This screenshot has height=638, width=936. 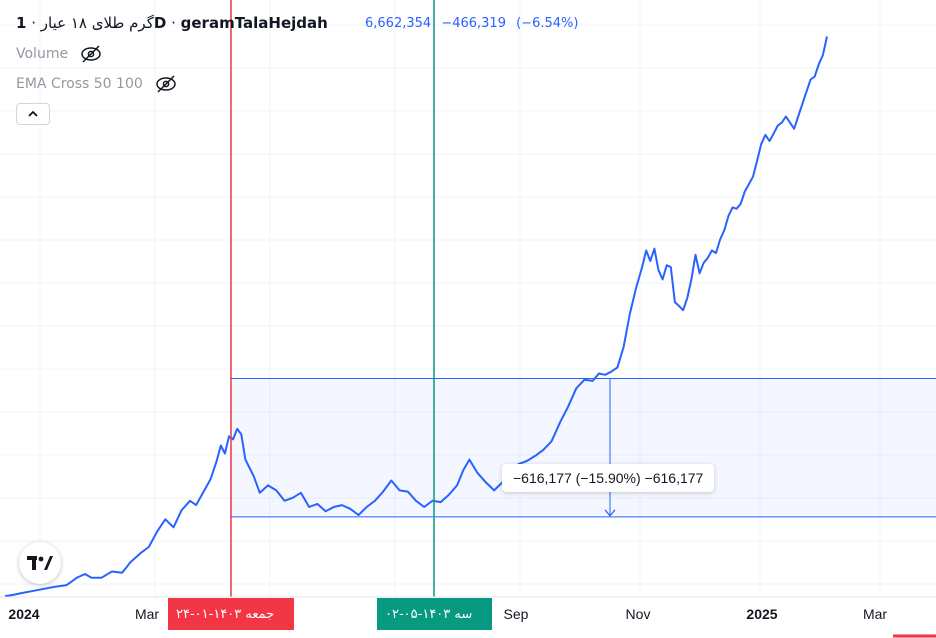 I want to click on x-tick-label: Nov, so click(x=638, y=614).